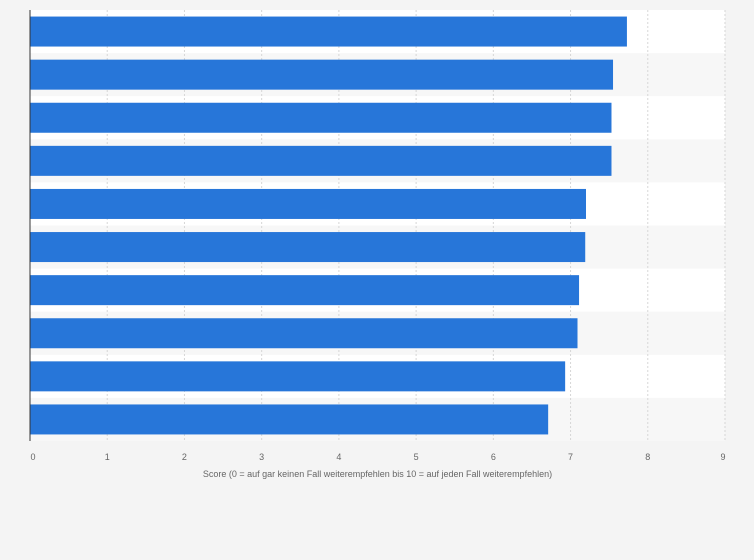 Image resolution: width=754 pixels, height=560 pixels. What do you see at coordinates (722, 457) in the screenshot?
I see `x-tick-label: 9` at bounding box center [722, 457].